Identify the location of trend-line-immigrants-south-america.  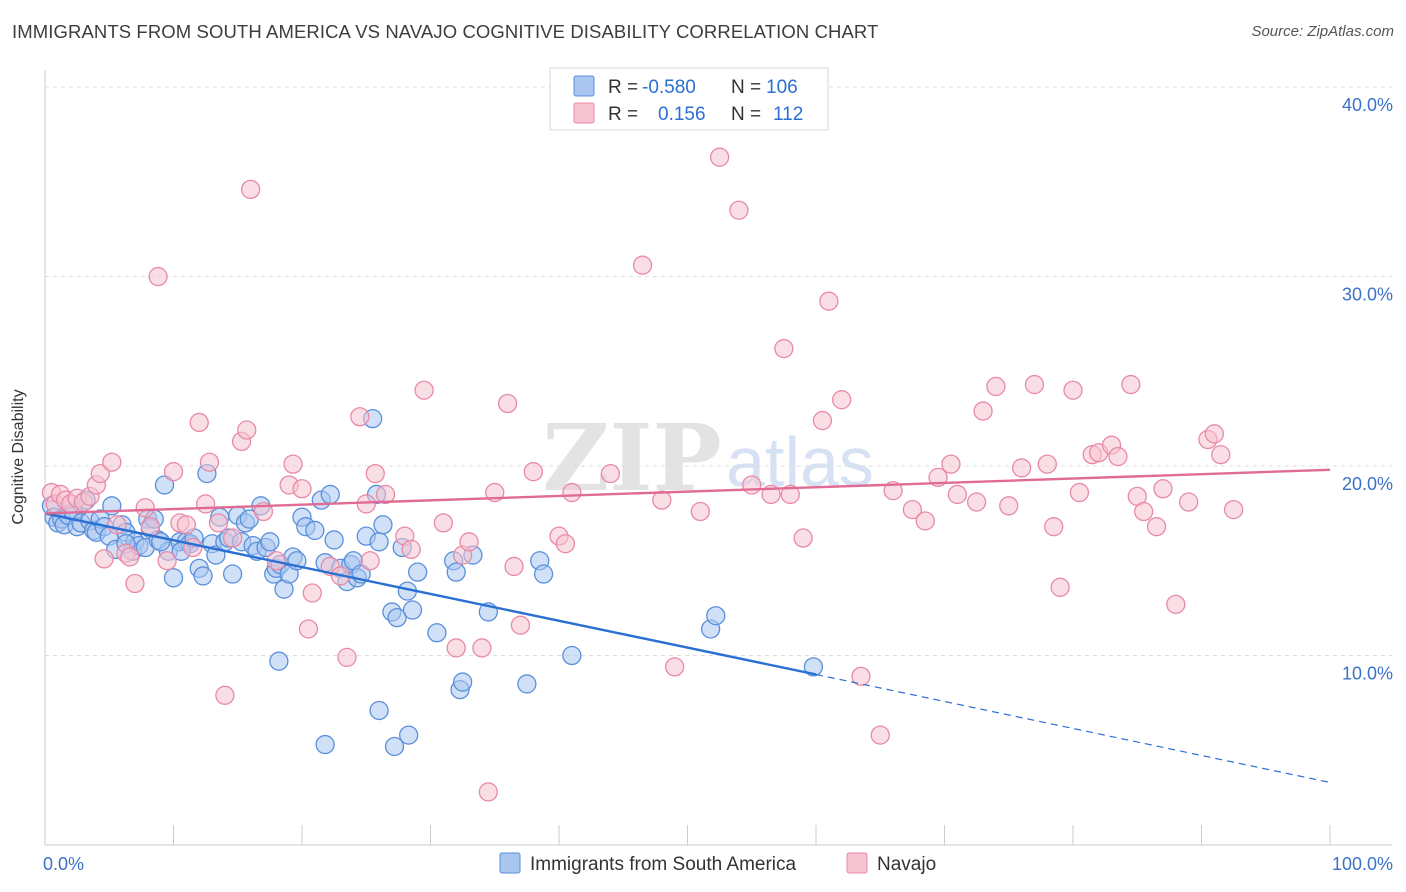
(430, 594).